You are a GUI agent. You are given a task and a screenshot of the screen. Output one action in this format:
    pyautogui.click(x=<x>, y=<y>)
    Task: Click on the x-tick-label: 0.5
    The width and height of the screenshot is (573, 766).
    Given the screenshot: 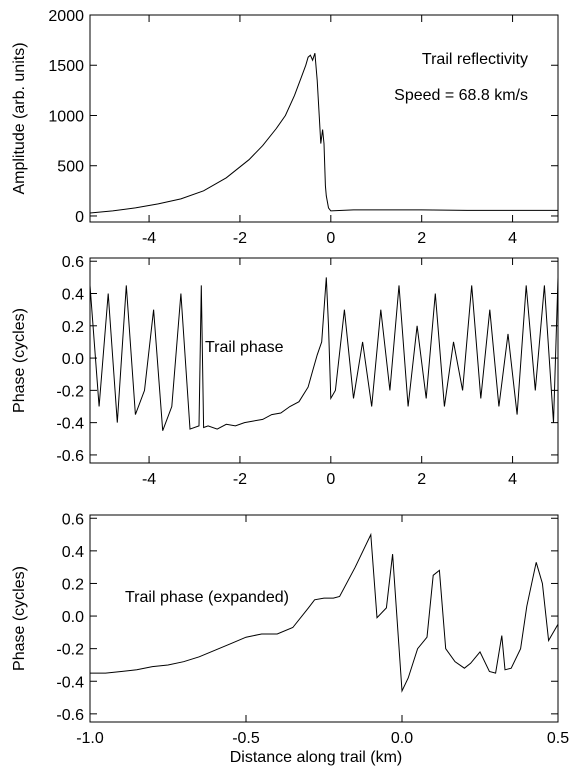 What is the action you would take?
    pyautogui.click(x=558, y=738)
    